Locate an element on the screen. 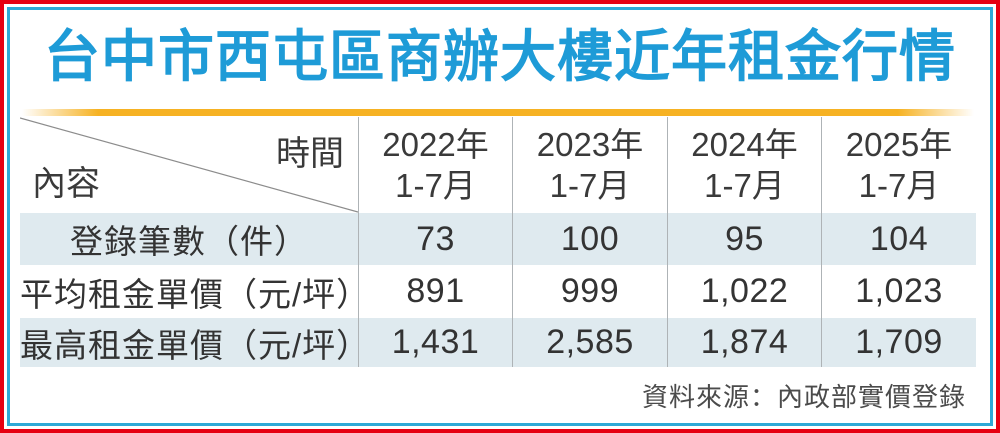  table-cell-value: 891 is located at coordinates (435, 291).